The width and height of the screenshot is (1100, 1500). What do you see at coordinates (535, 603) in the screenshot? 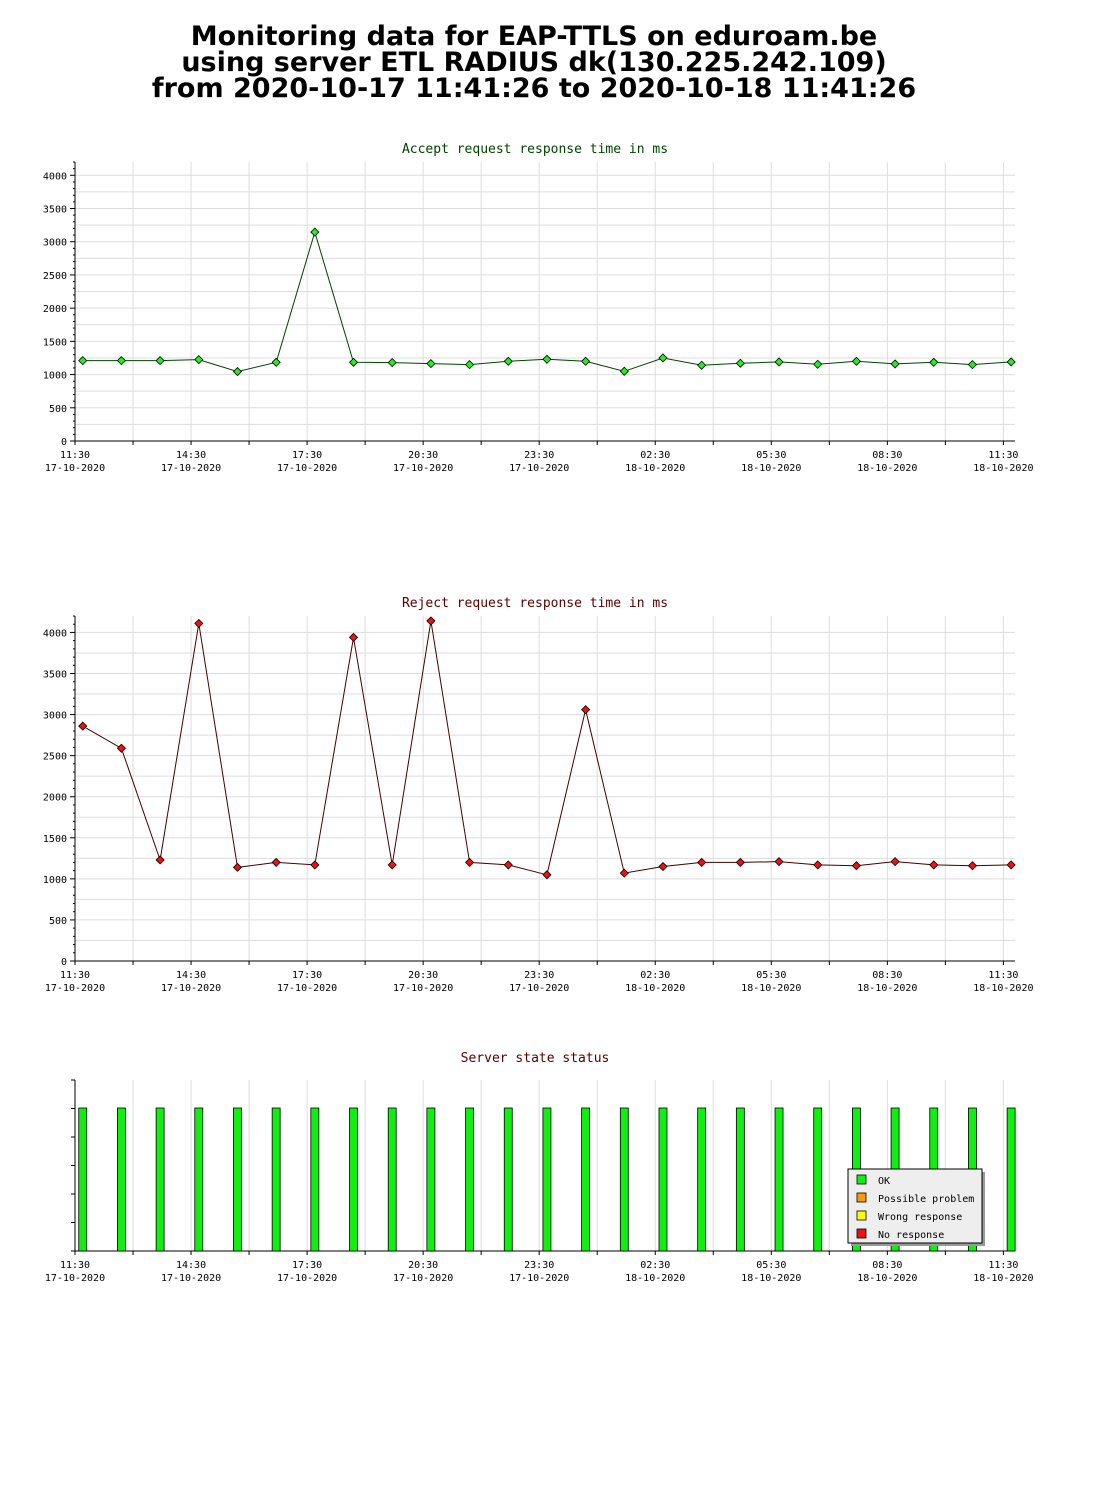
I see `chart-title: Reject request response time in ms` at bounding box center [535, 603].